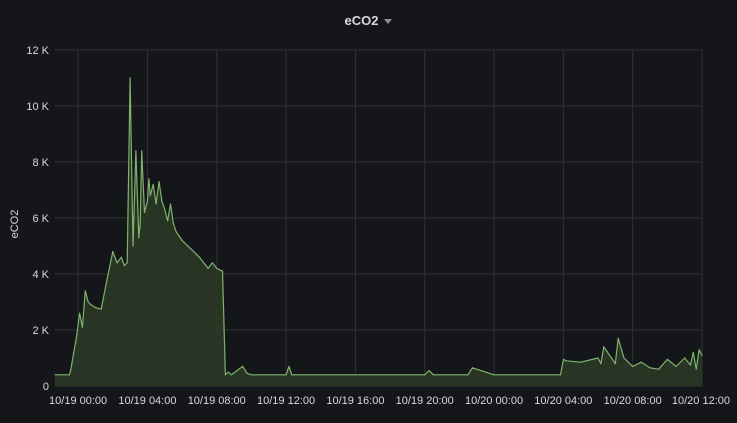 This screenshot has height=423, width=737. What do you see at coordinates (37, 51) in the screenshot?
I see `y-tick-label: 12 K` at bounding box center [37, 51].